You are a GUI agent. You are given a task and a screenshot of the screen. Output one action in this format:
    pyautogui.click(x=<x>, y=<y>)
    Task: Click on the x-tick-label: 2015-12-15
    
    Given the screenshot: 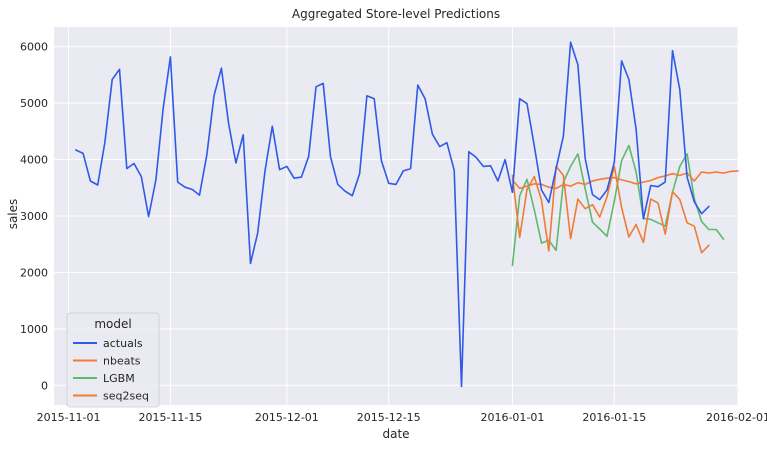 What is the action you would take?
    pyautogui.click(x=389, y=417)
    